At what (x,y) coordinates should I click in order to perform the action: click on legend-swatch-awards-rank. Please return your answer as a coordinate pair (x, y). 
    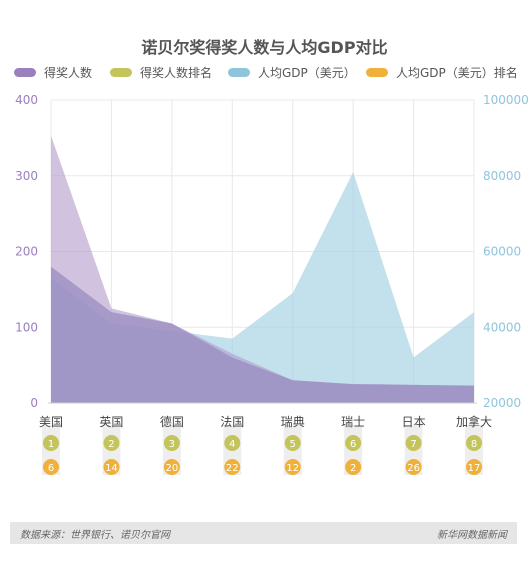
    Looking at the image, I should click on (121, 72).